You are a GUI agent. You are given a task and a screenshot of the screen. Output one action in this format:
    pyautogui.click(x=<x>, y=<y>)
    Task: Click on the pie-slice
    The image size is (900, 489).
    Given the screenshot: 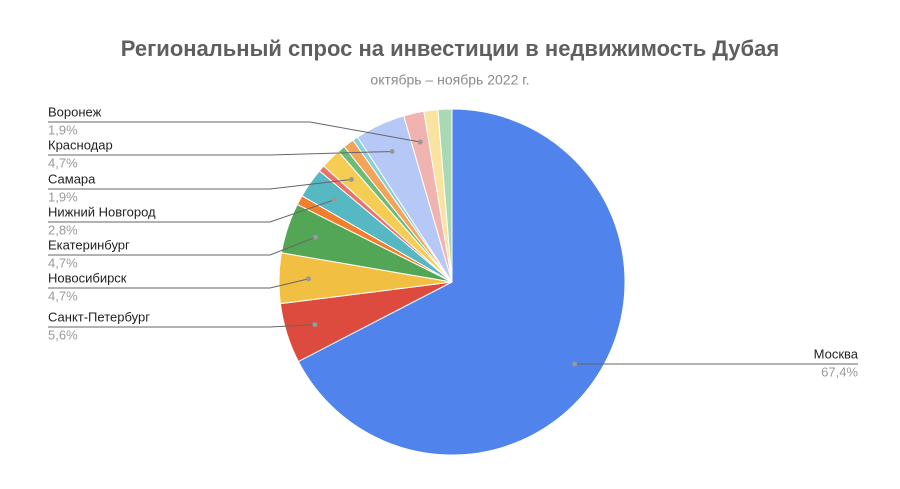 What is the action you would take?
    pyautogui.click(x=445, y=195)
    